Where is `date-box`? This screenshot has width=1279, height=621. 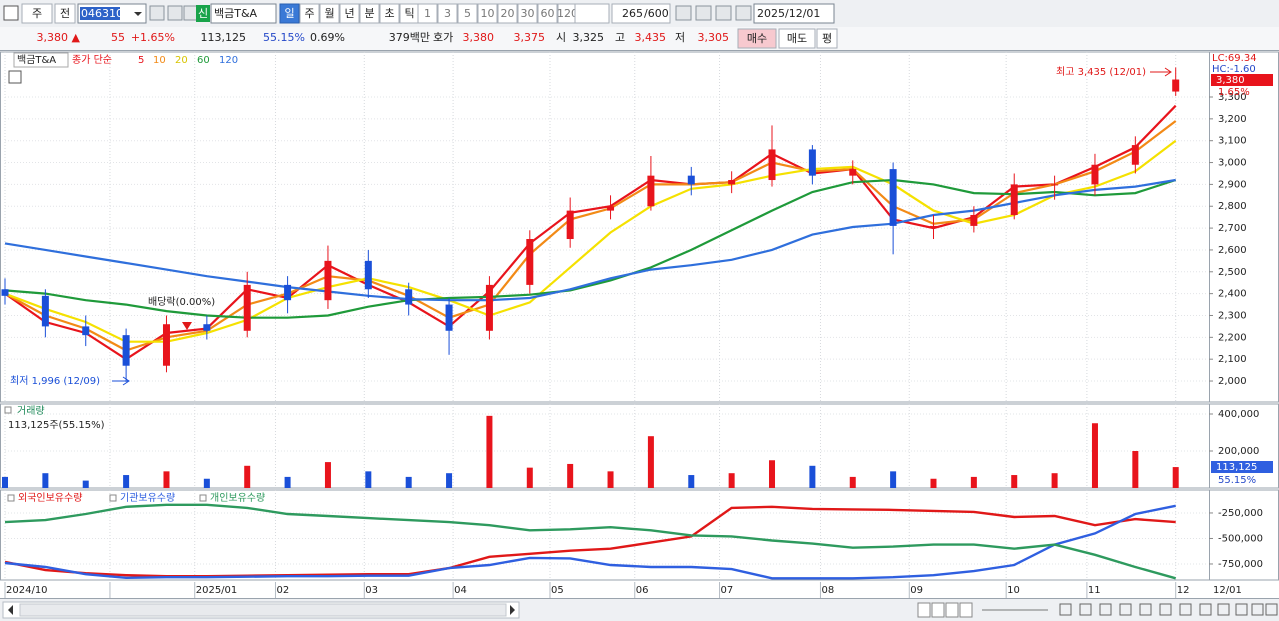 date-box is located at coordinates (794, 13).